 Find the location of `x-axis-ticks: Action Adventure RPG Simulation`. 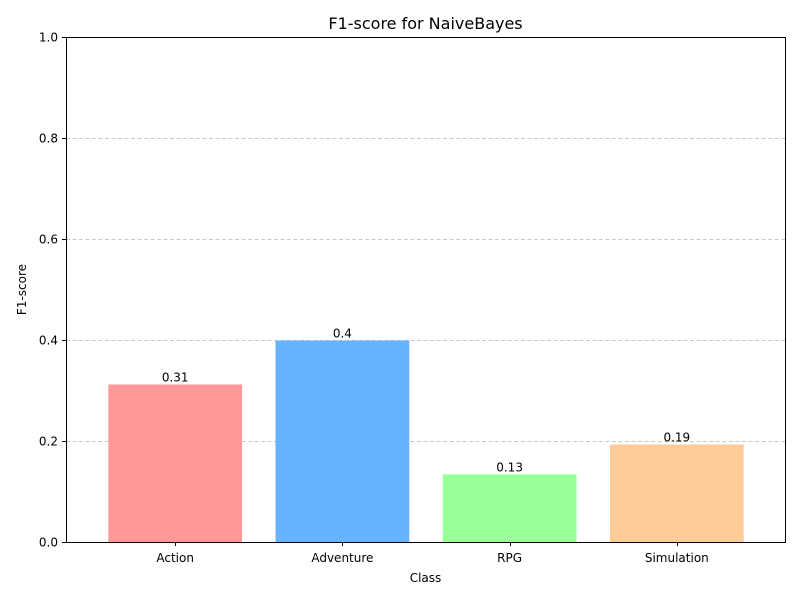

x-axis-ticks: Action Adventure RPG Simulation is located at coordinates (432, 553).